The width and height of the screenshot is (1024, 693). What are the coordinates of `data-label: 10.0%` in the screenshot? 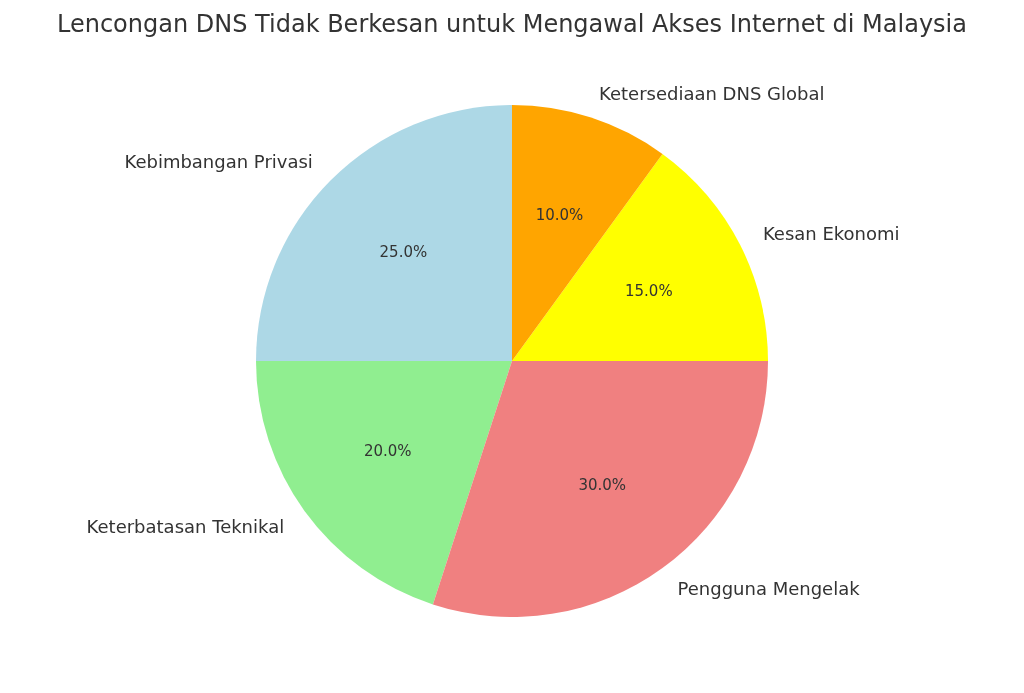 It's located at (559, 214).